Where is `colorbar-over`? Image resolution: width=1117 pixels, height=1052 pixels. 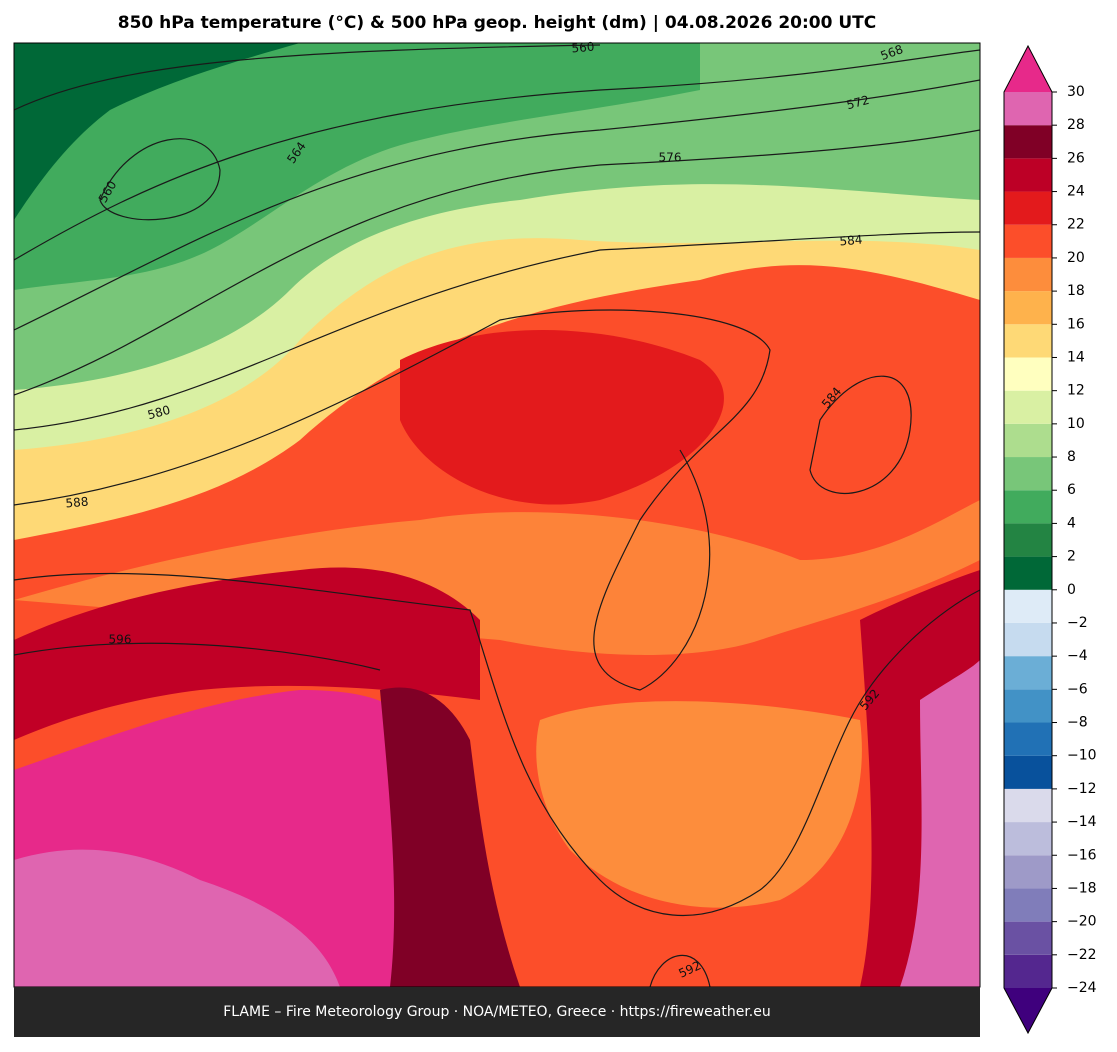
colorbar-over is located at coordinates (1028, 69).